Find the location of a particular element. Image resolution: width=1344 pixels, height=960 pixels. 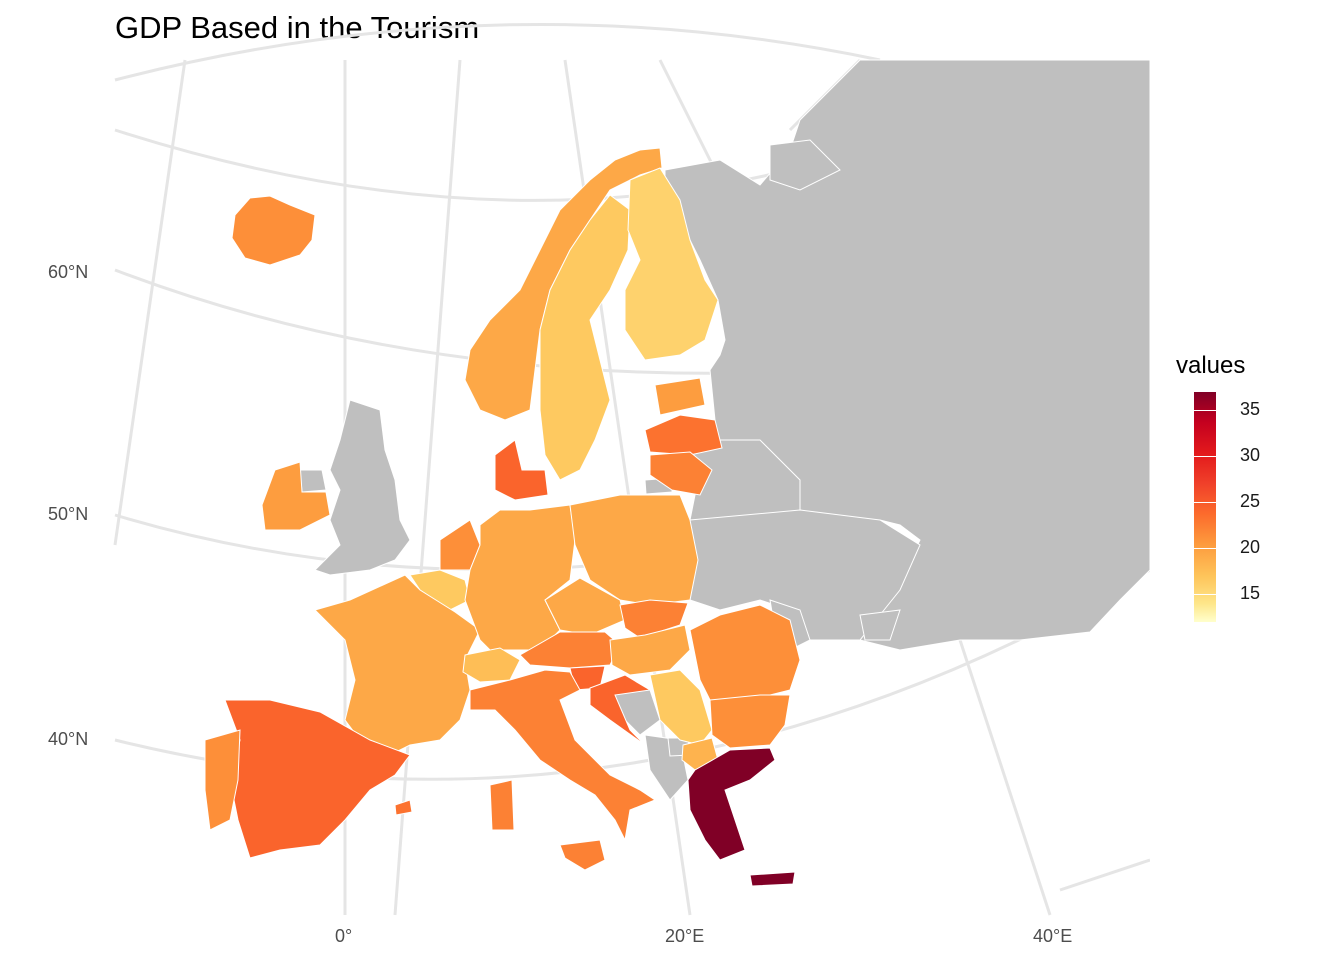

region-croatia is located at coordinates (620, 710).